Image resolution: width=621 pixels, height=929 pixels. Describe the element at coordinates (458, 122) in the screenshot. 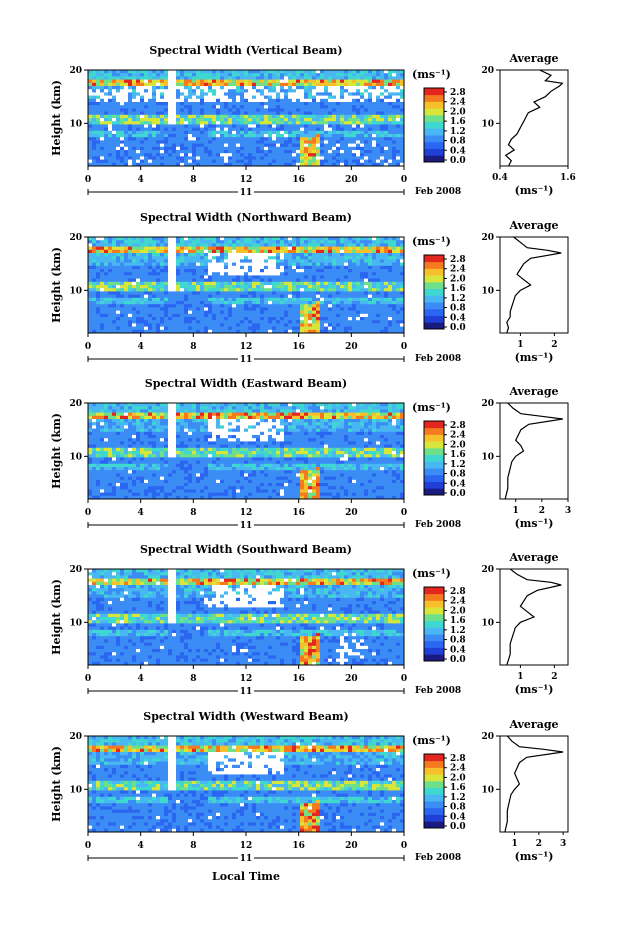

I see `colorbar-tick-label: 1.6` at that location.